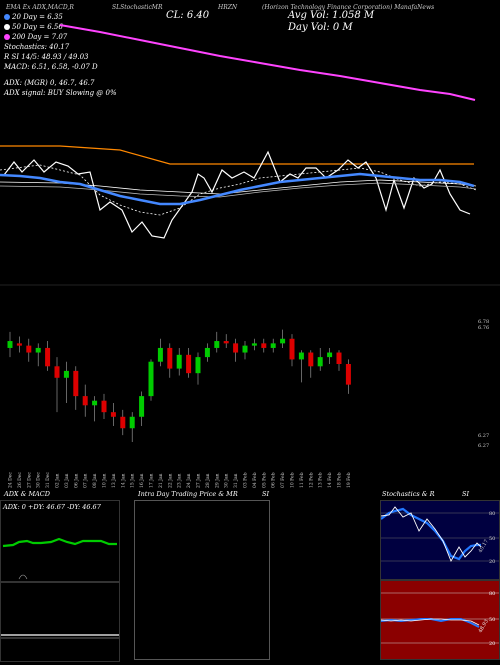 Image resolution: width=500 pixels, height=665 pixels. I want to click on rsi-panel: 80 50 20 48.93, so click(440, 620).